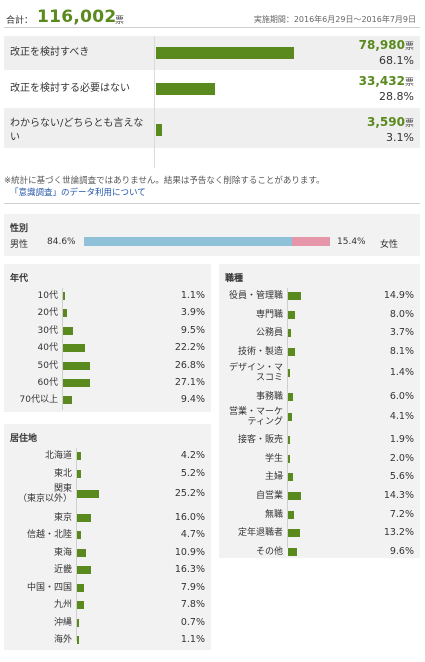 The height and width of the screenshot is (662, 425). Describe the element at coordinates (401, 458) in the screenshot. I see `category-pct: 2.0%` at that location.